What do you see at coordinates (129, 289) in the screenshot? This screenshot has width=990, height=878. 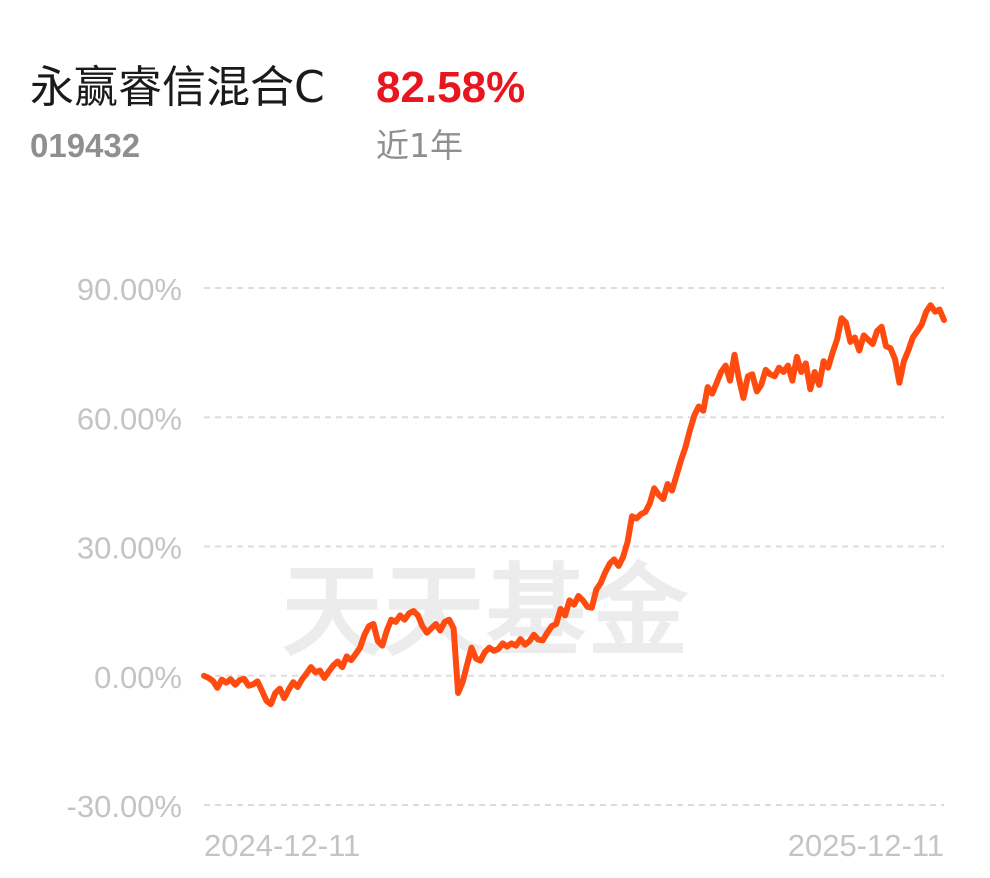 I see `y-tick-label: 90.00%` at bounding box center [129, 289].